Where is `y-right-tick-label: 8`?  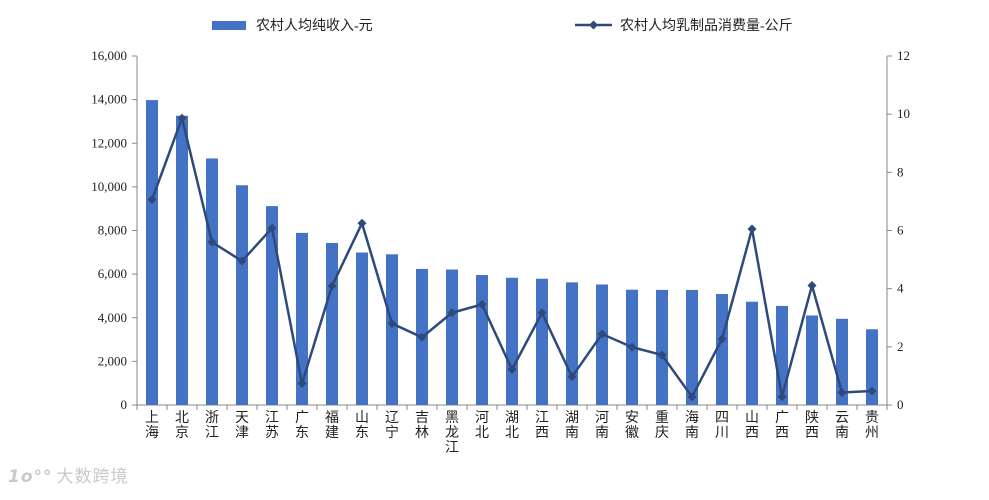 y-right-tick-label: 8 is located at coordinates (900, 171).